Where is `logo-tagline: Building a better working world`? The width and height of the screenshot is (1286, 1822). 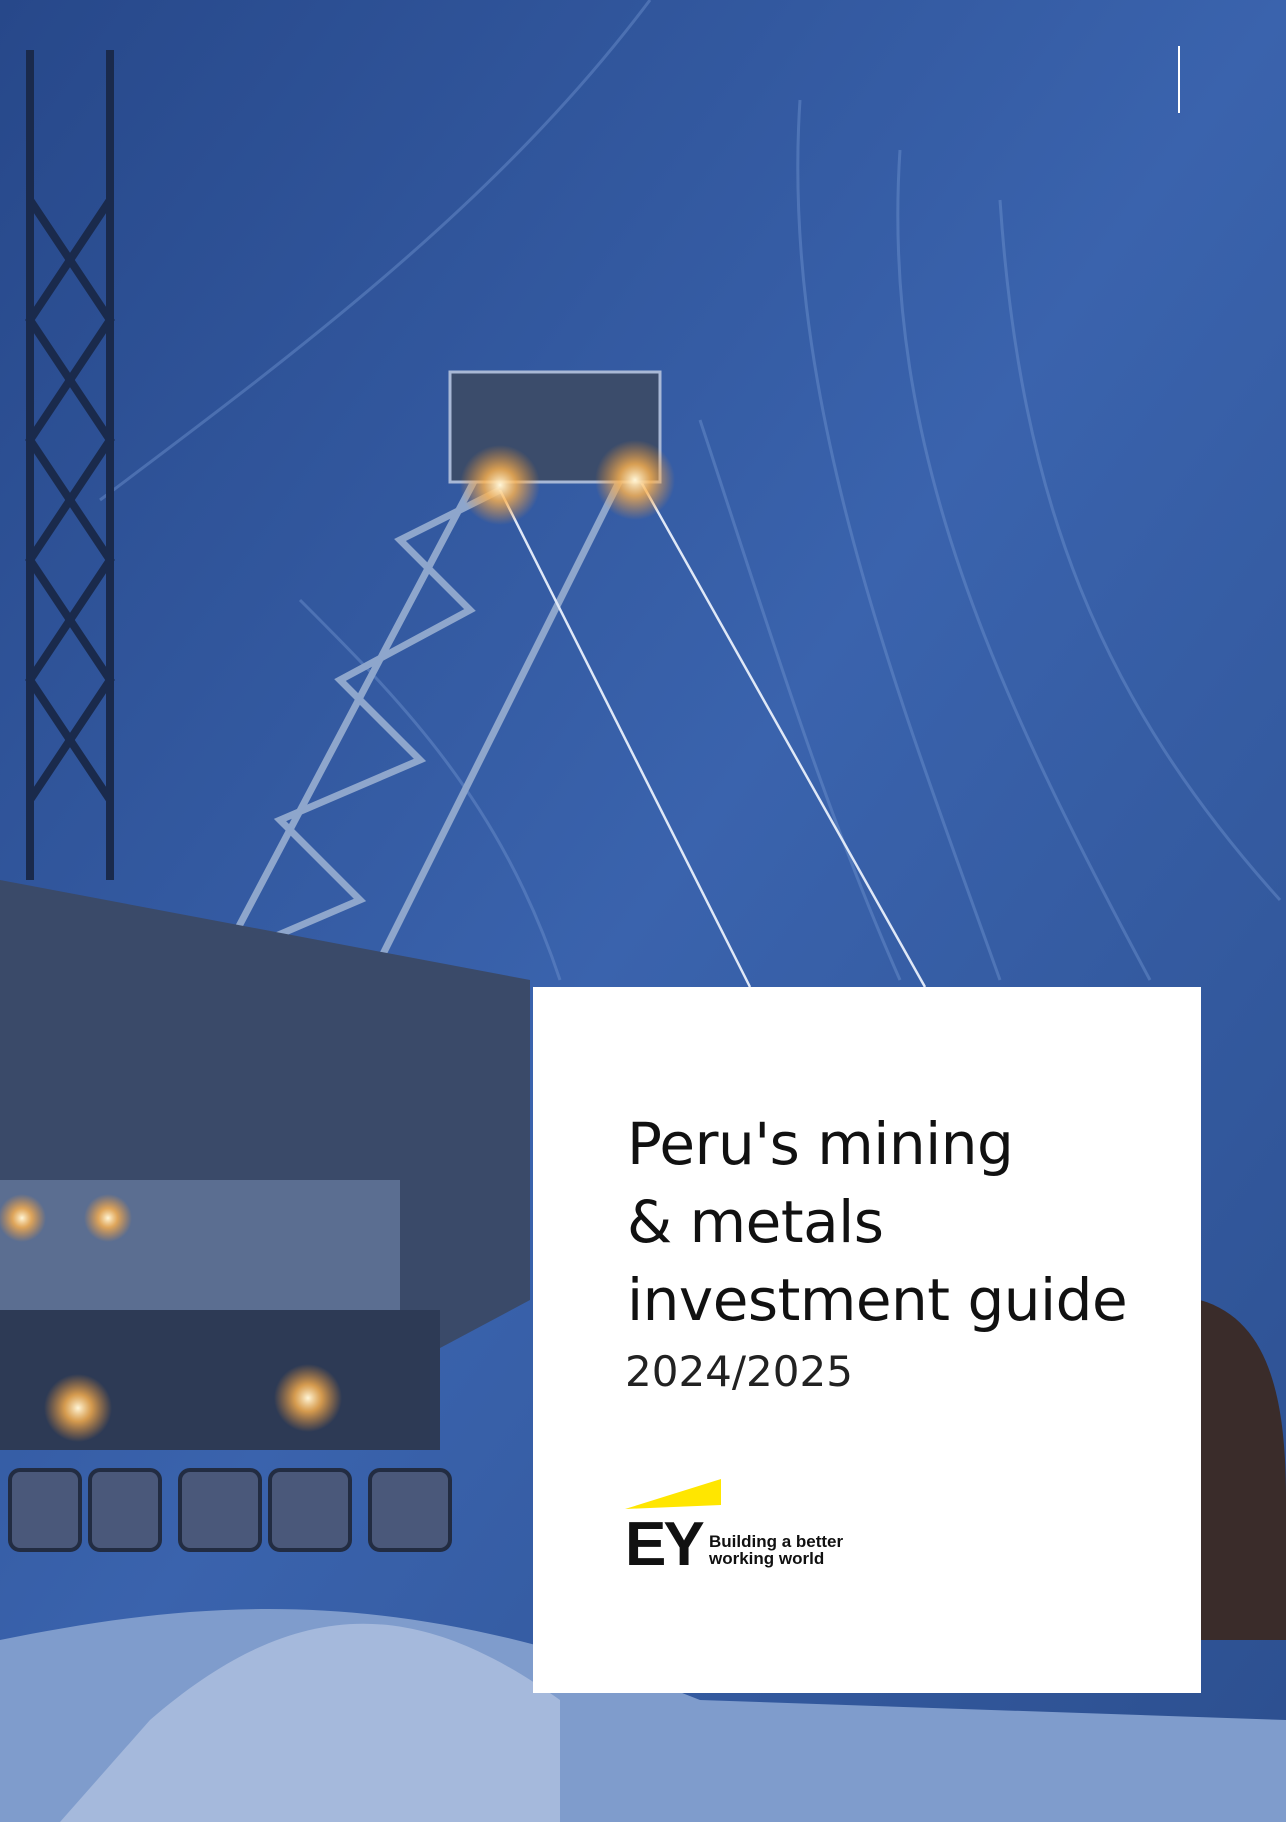
logo-tagline: Building a better working world is located at coordinates (776, 1550).